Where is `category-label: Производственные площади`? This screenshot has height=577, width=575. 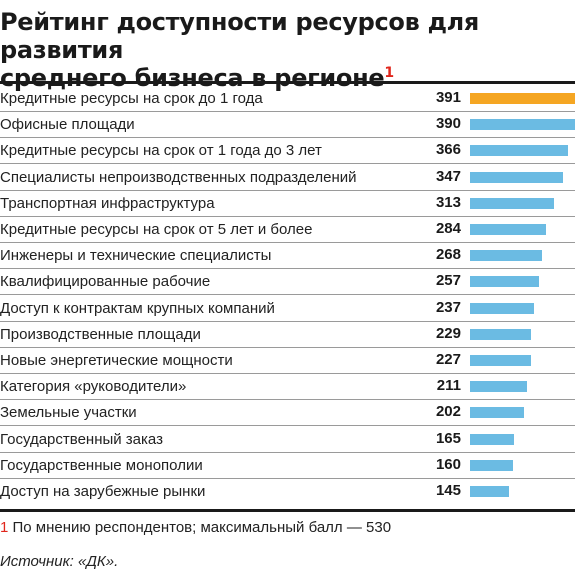
category-label: Производственные площади is located at coordinates (100, 334).